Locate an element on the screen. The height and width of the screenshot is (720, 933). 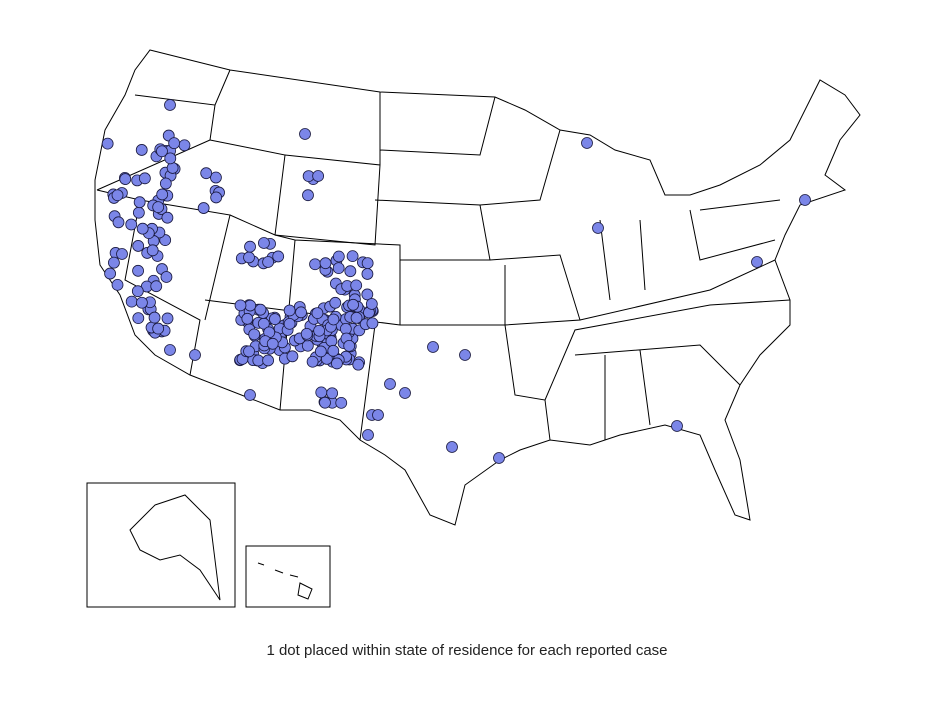
hawaii is located at coordinates (285, 581).